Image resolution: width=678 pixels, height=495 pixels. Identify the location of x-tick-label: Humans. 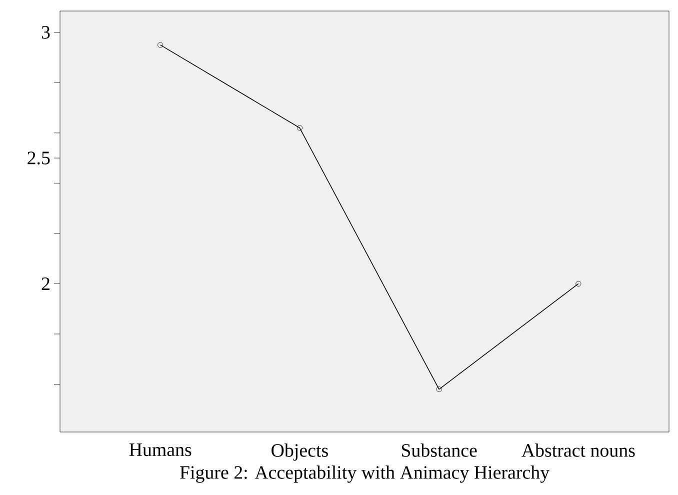
(160, 450).